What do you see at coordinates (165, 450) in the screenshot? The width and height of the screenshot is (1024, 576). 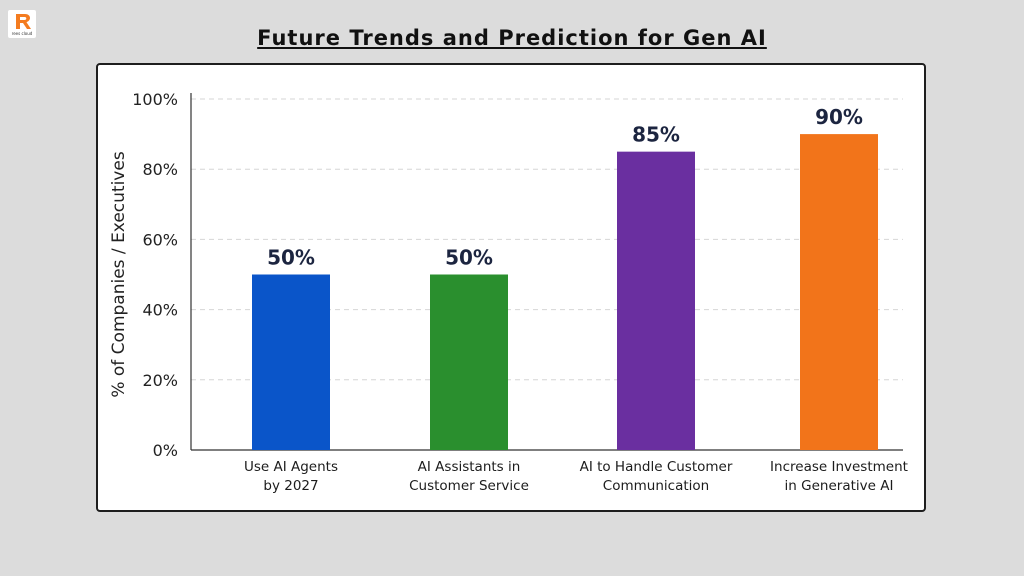 I see `y-tick-label: 0%` at bounding box center [165, 450].